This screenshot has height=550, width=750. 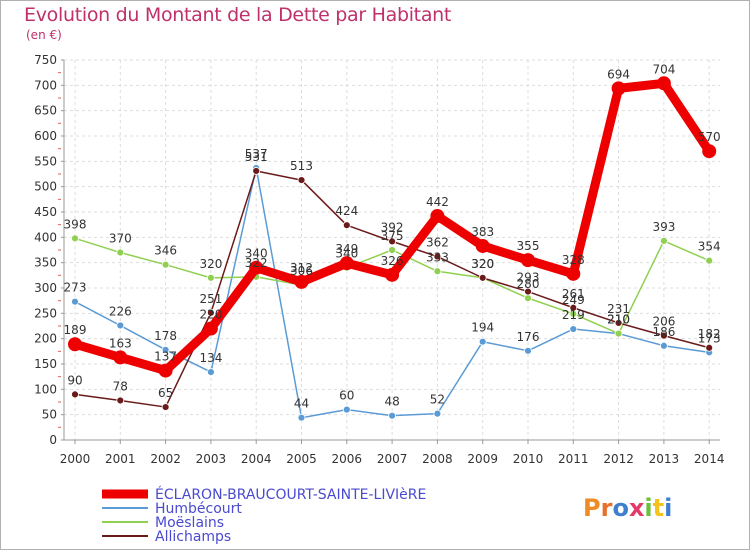 What do you see at coordinates (120, 459) in the screenshot?
I see `x-tick-label: 2001` at bounding box center [120, 459].